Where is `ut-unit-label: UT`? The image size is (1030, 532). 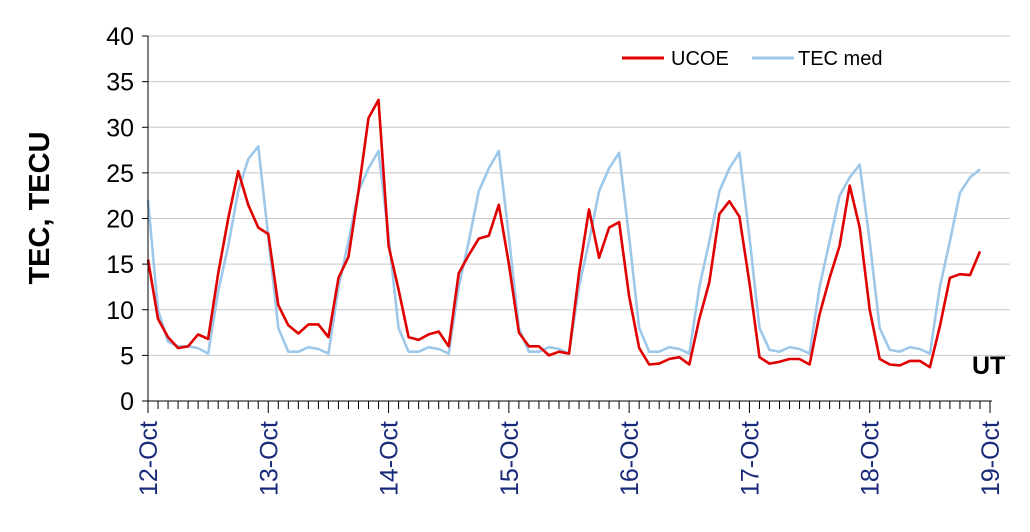 ut-unit-label: UT is located at coordinates (988, 366).